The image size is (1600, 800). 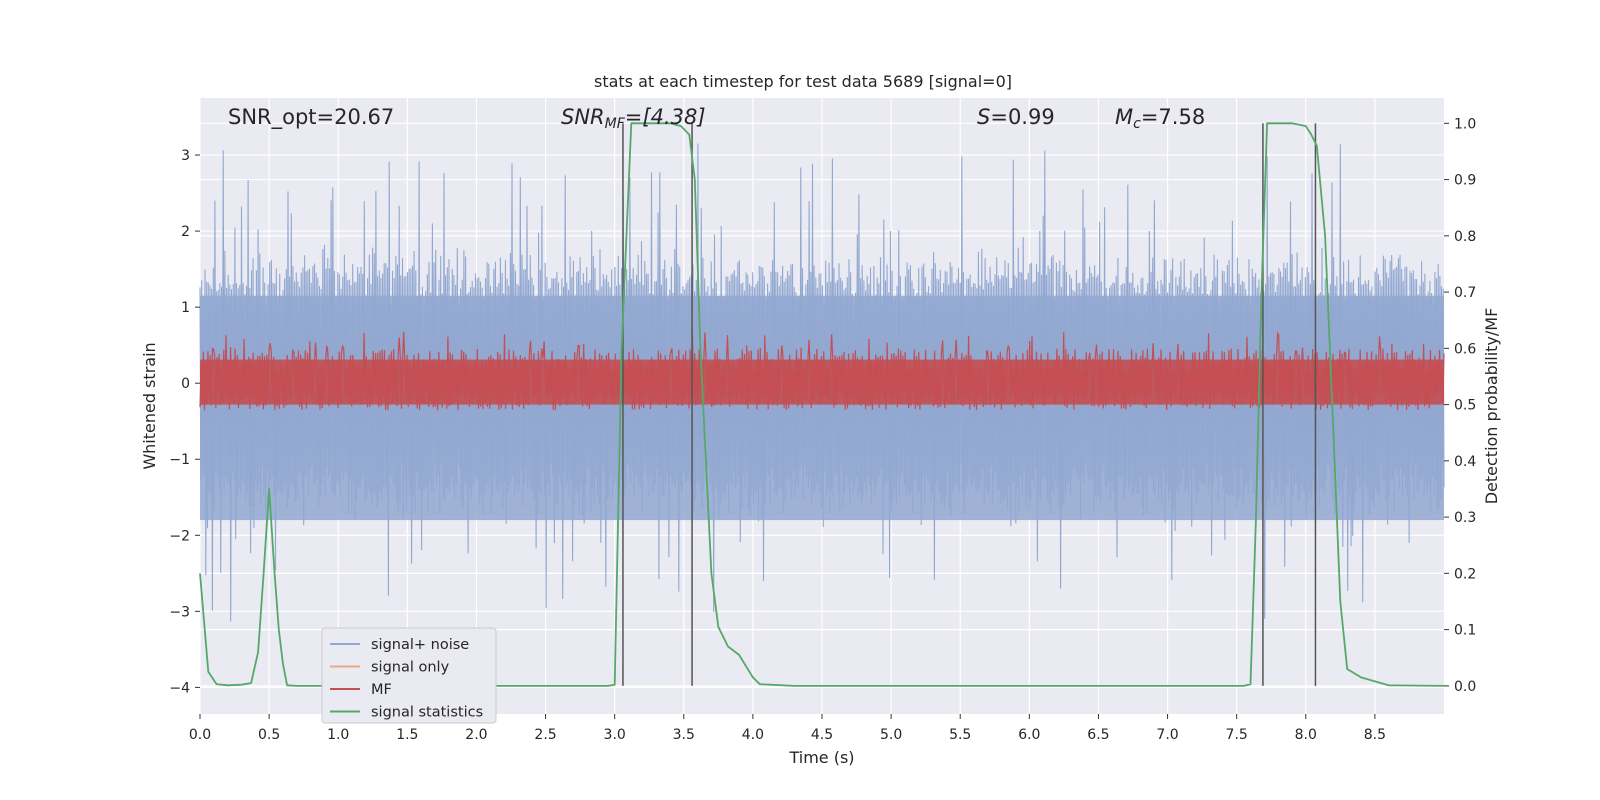 What do you see at coordinates (821, 757) in the screenshot?
I see `x-axis-label: Time (s)` at bounding box center [821, 757].